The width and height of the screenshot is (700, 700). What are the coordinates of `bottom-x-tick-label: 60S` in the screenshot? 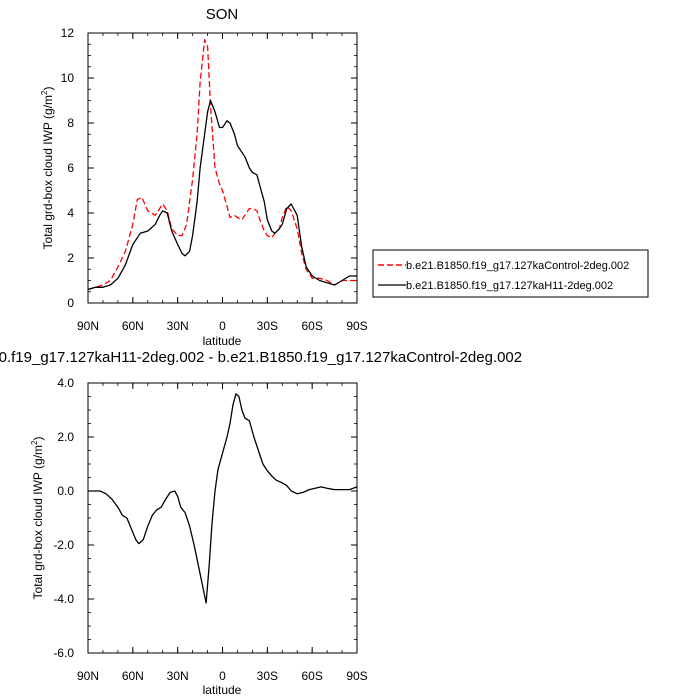 It's located at (311, 676).